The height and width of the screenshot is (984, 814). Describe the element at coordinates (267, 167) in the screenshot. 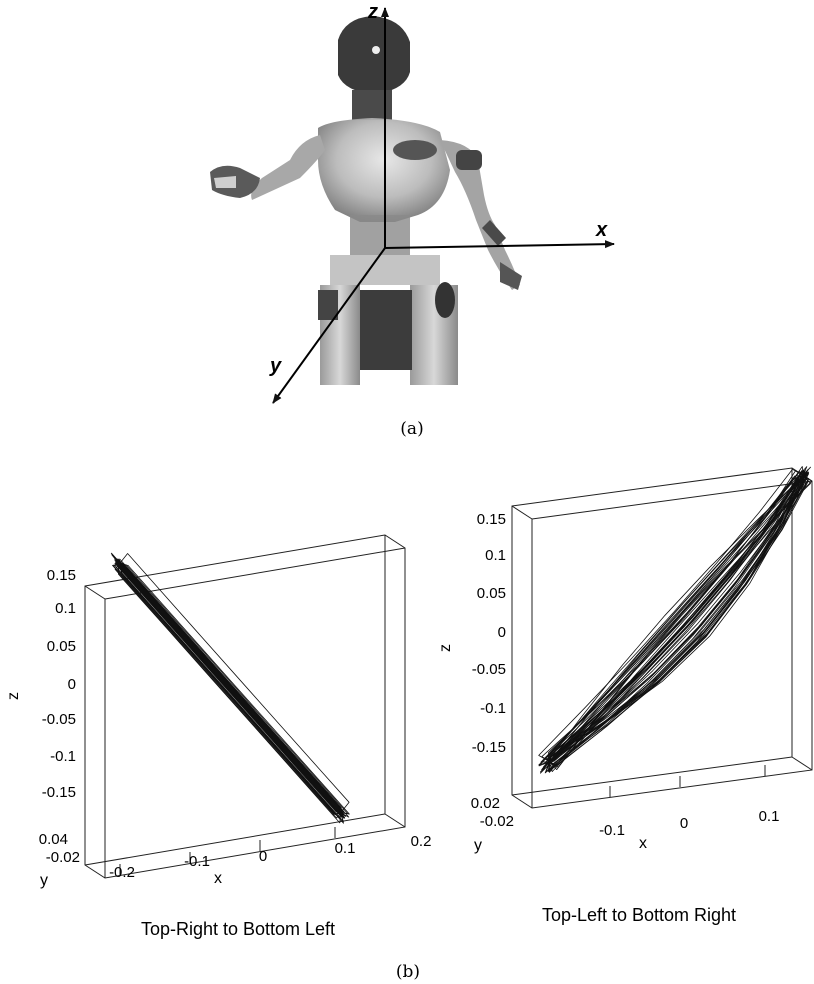

I see `robot-arm-left` at that location.